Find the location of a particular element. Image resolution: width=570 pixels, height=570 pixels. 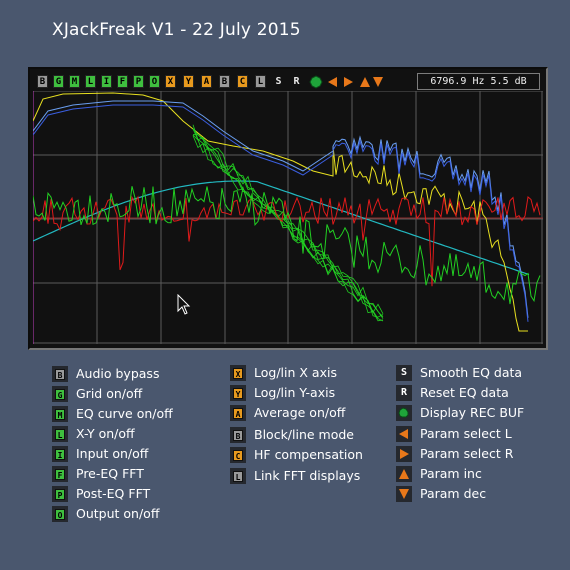

toolbar-button-output: O is located at coordinates (154, 81).